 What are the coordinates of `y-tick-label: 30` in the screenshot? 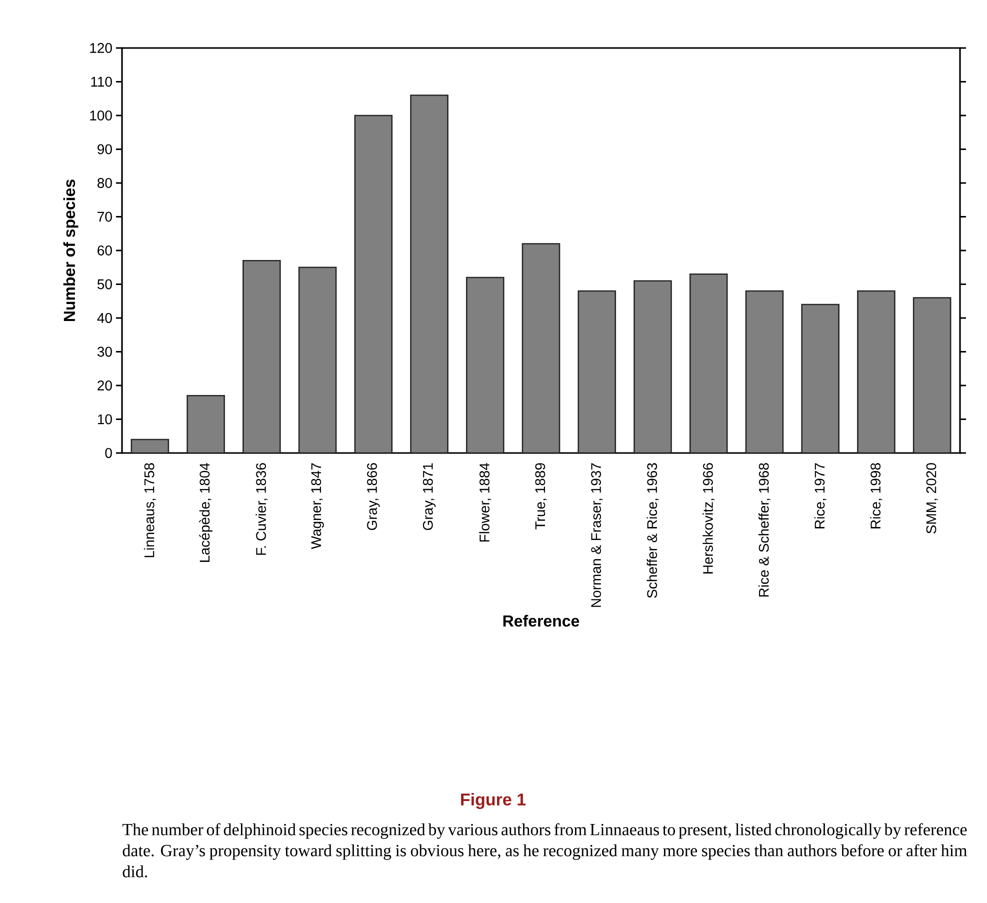 It's located at (104, 351).